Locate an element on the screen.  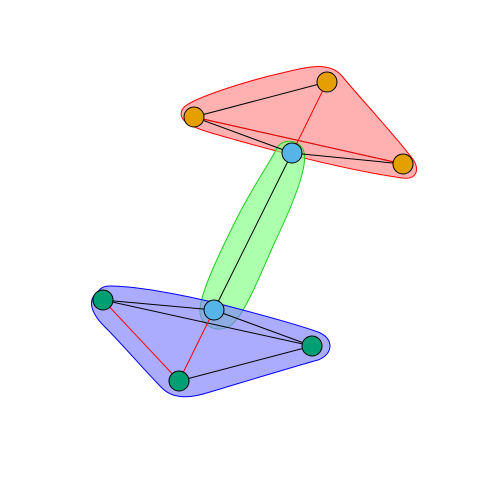
node-n3 is located at coordinates (403, 164).